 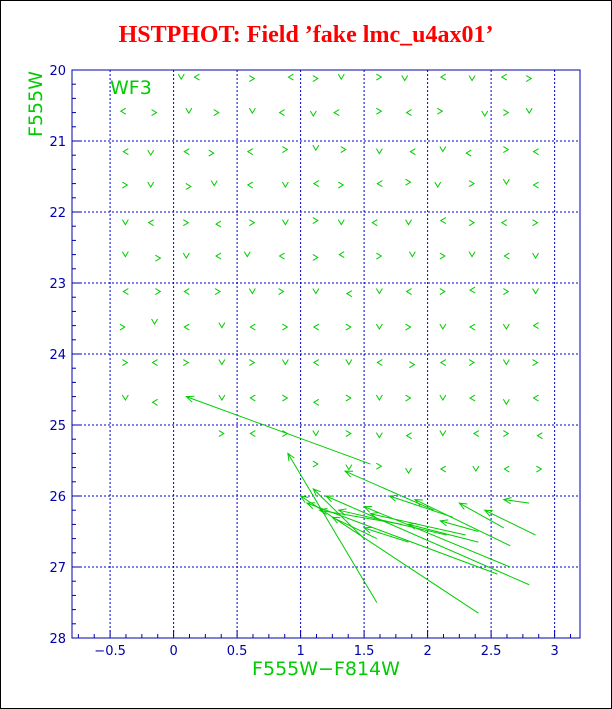 What do you see at coordinates (306, 35) in the screenshot?
I see `chart-title: HSTPHOT: Field ’fake lmc_u4ax01’` at bounding box center [306, 35].